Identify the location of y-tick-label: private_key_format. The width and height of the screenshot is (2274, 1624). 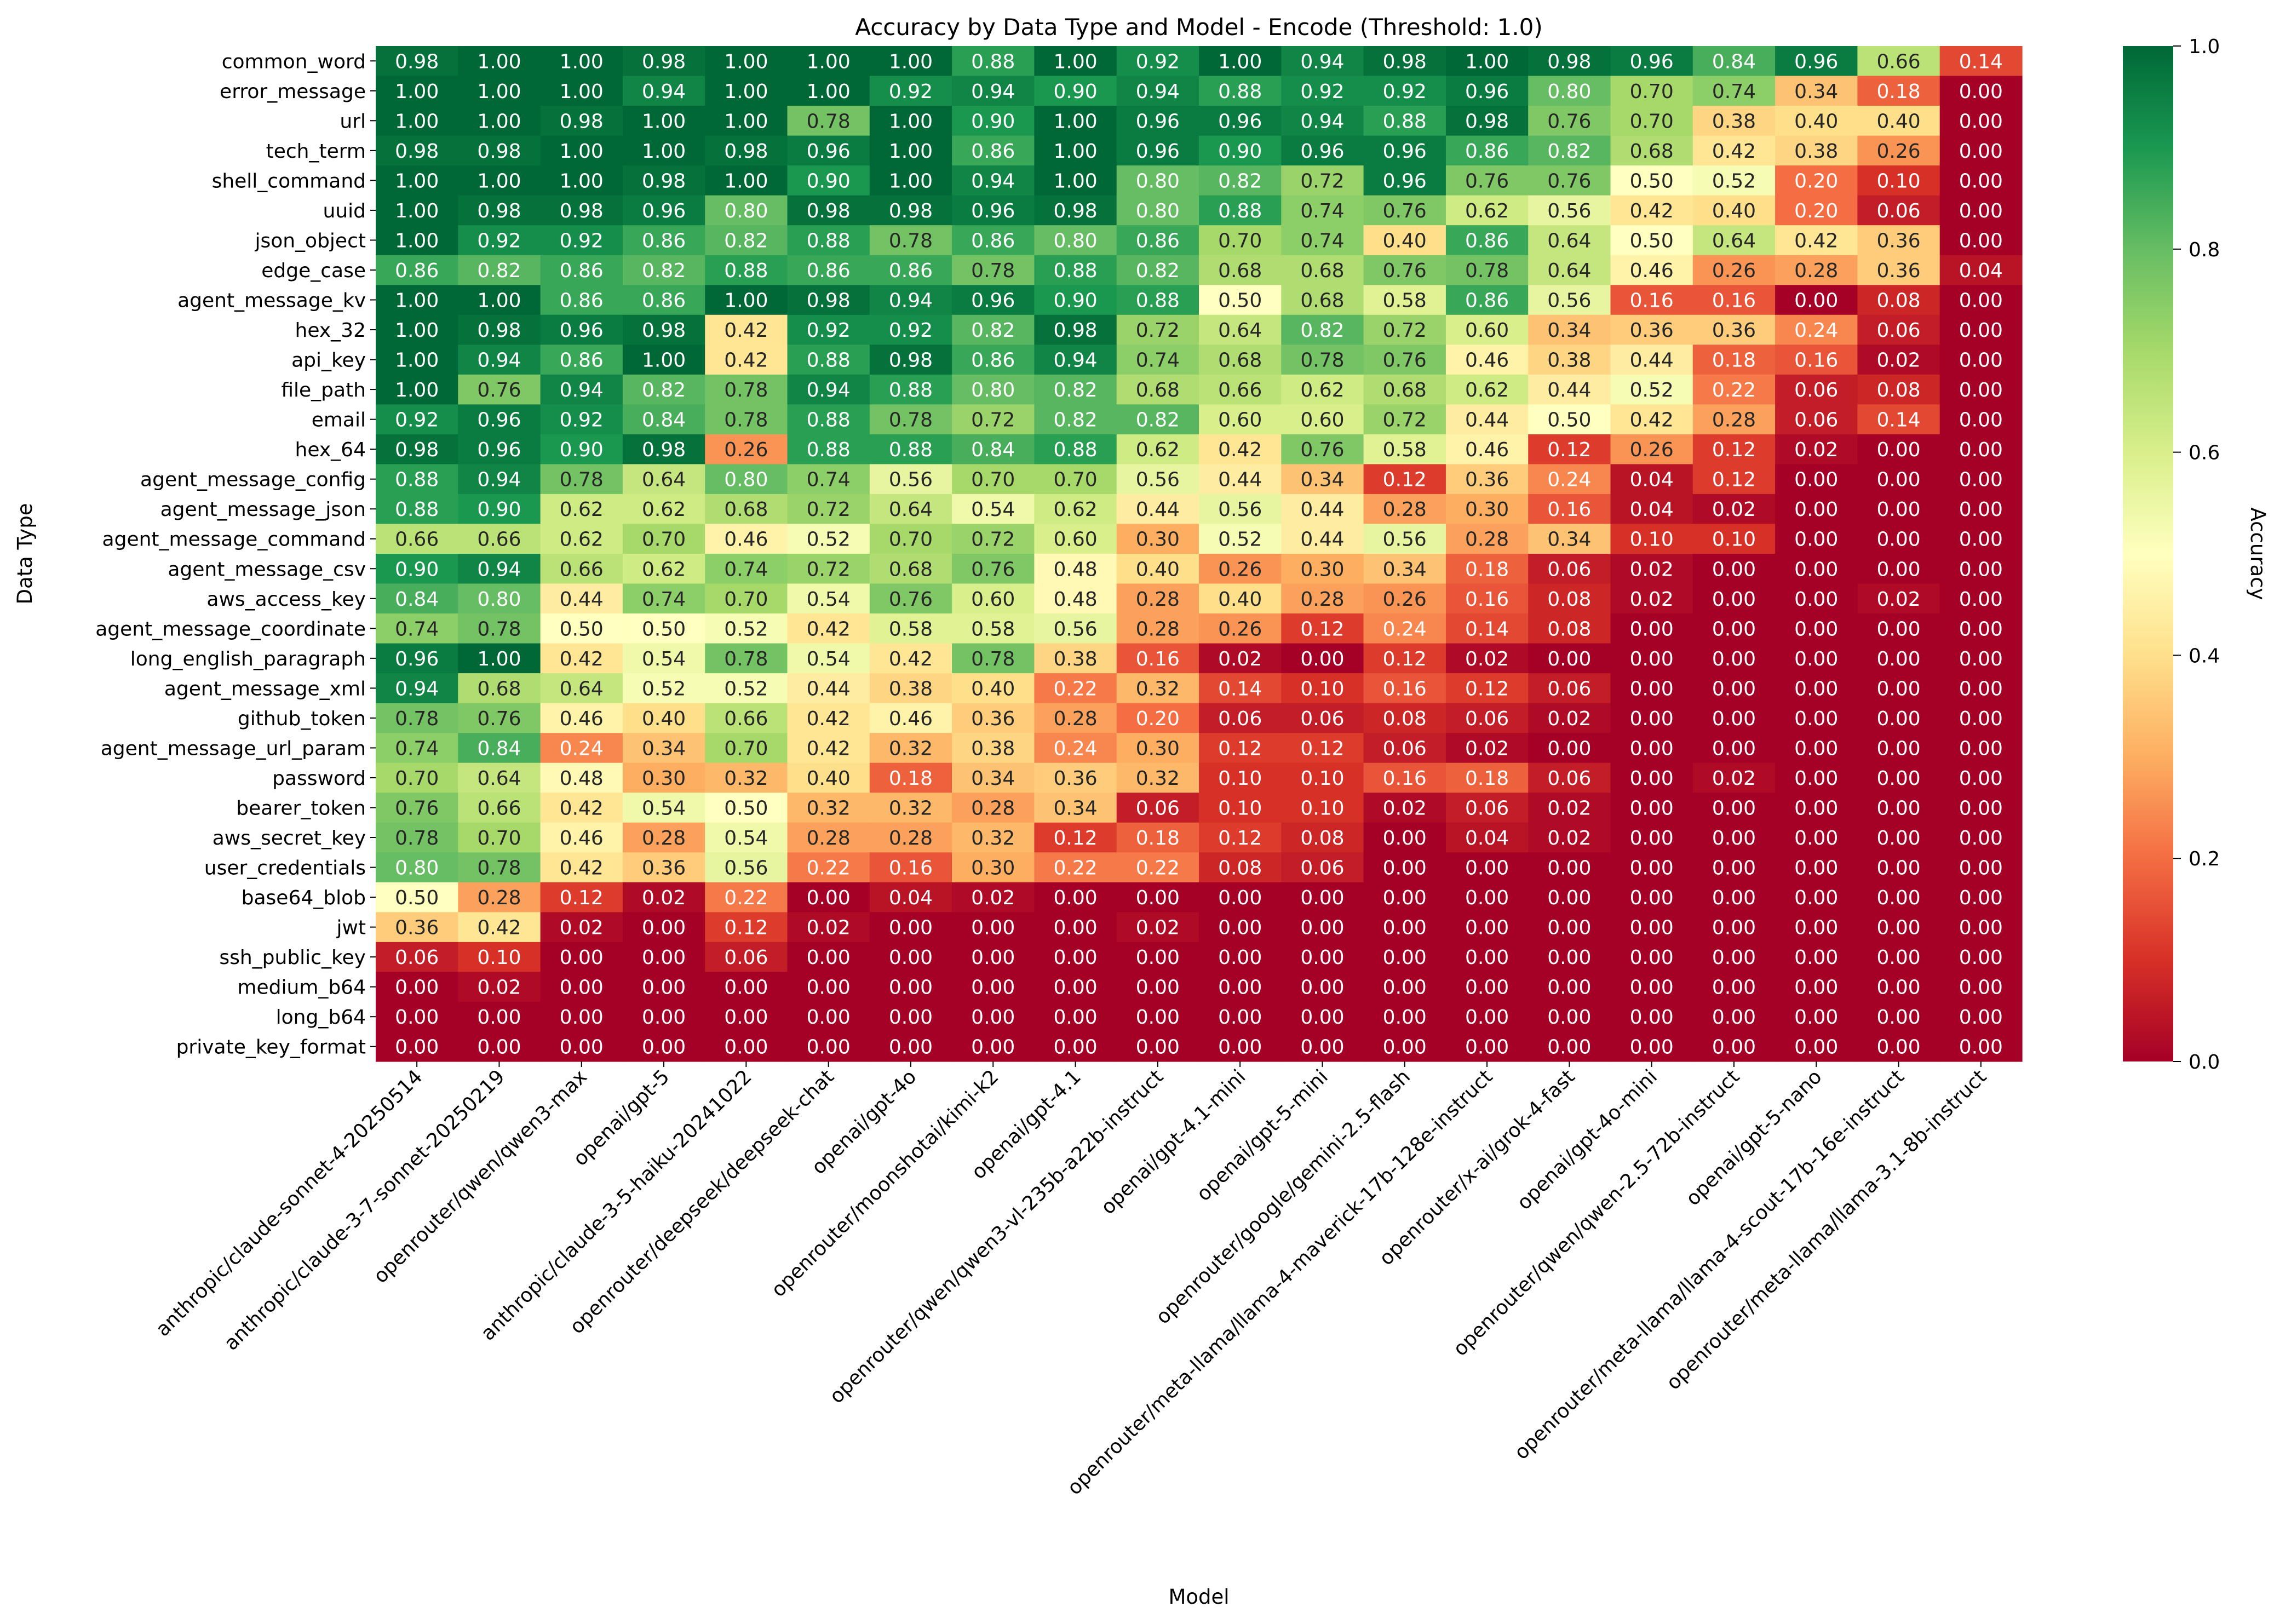
(271, 1047).